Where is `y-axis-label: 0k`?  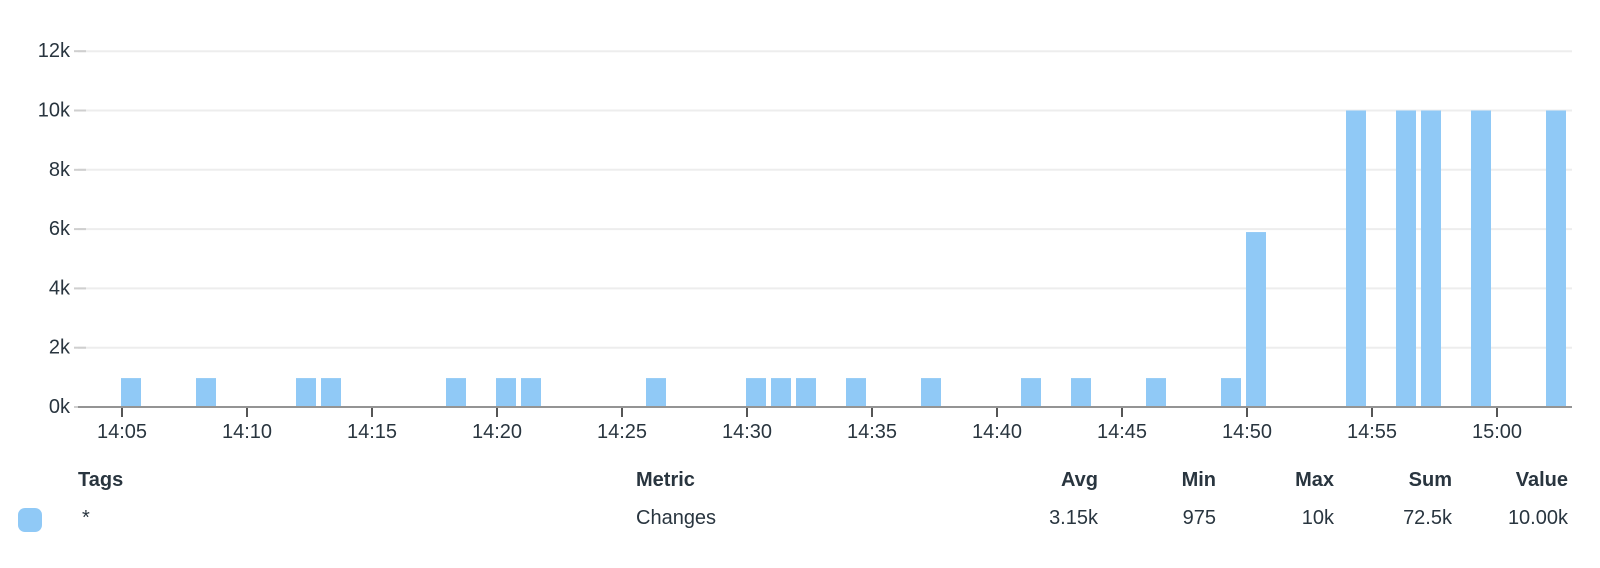 y-axis-label: 0k is located at coordinates (60, 407).